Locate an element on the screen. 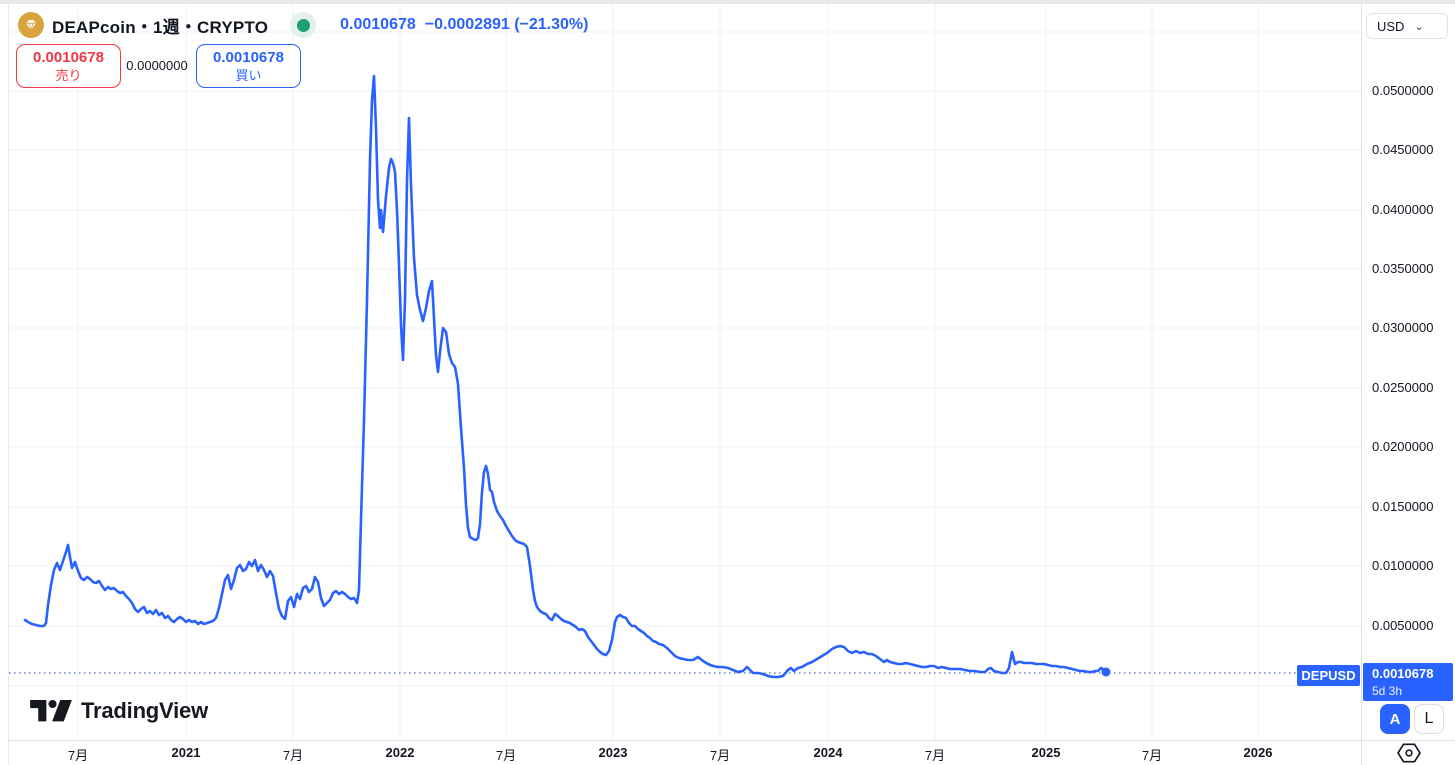 The height and width of the screenshot is (765, 1455). market-status-indicator is located at coordinates (303, 25).